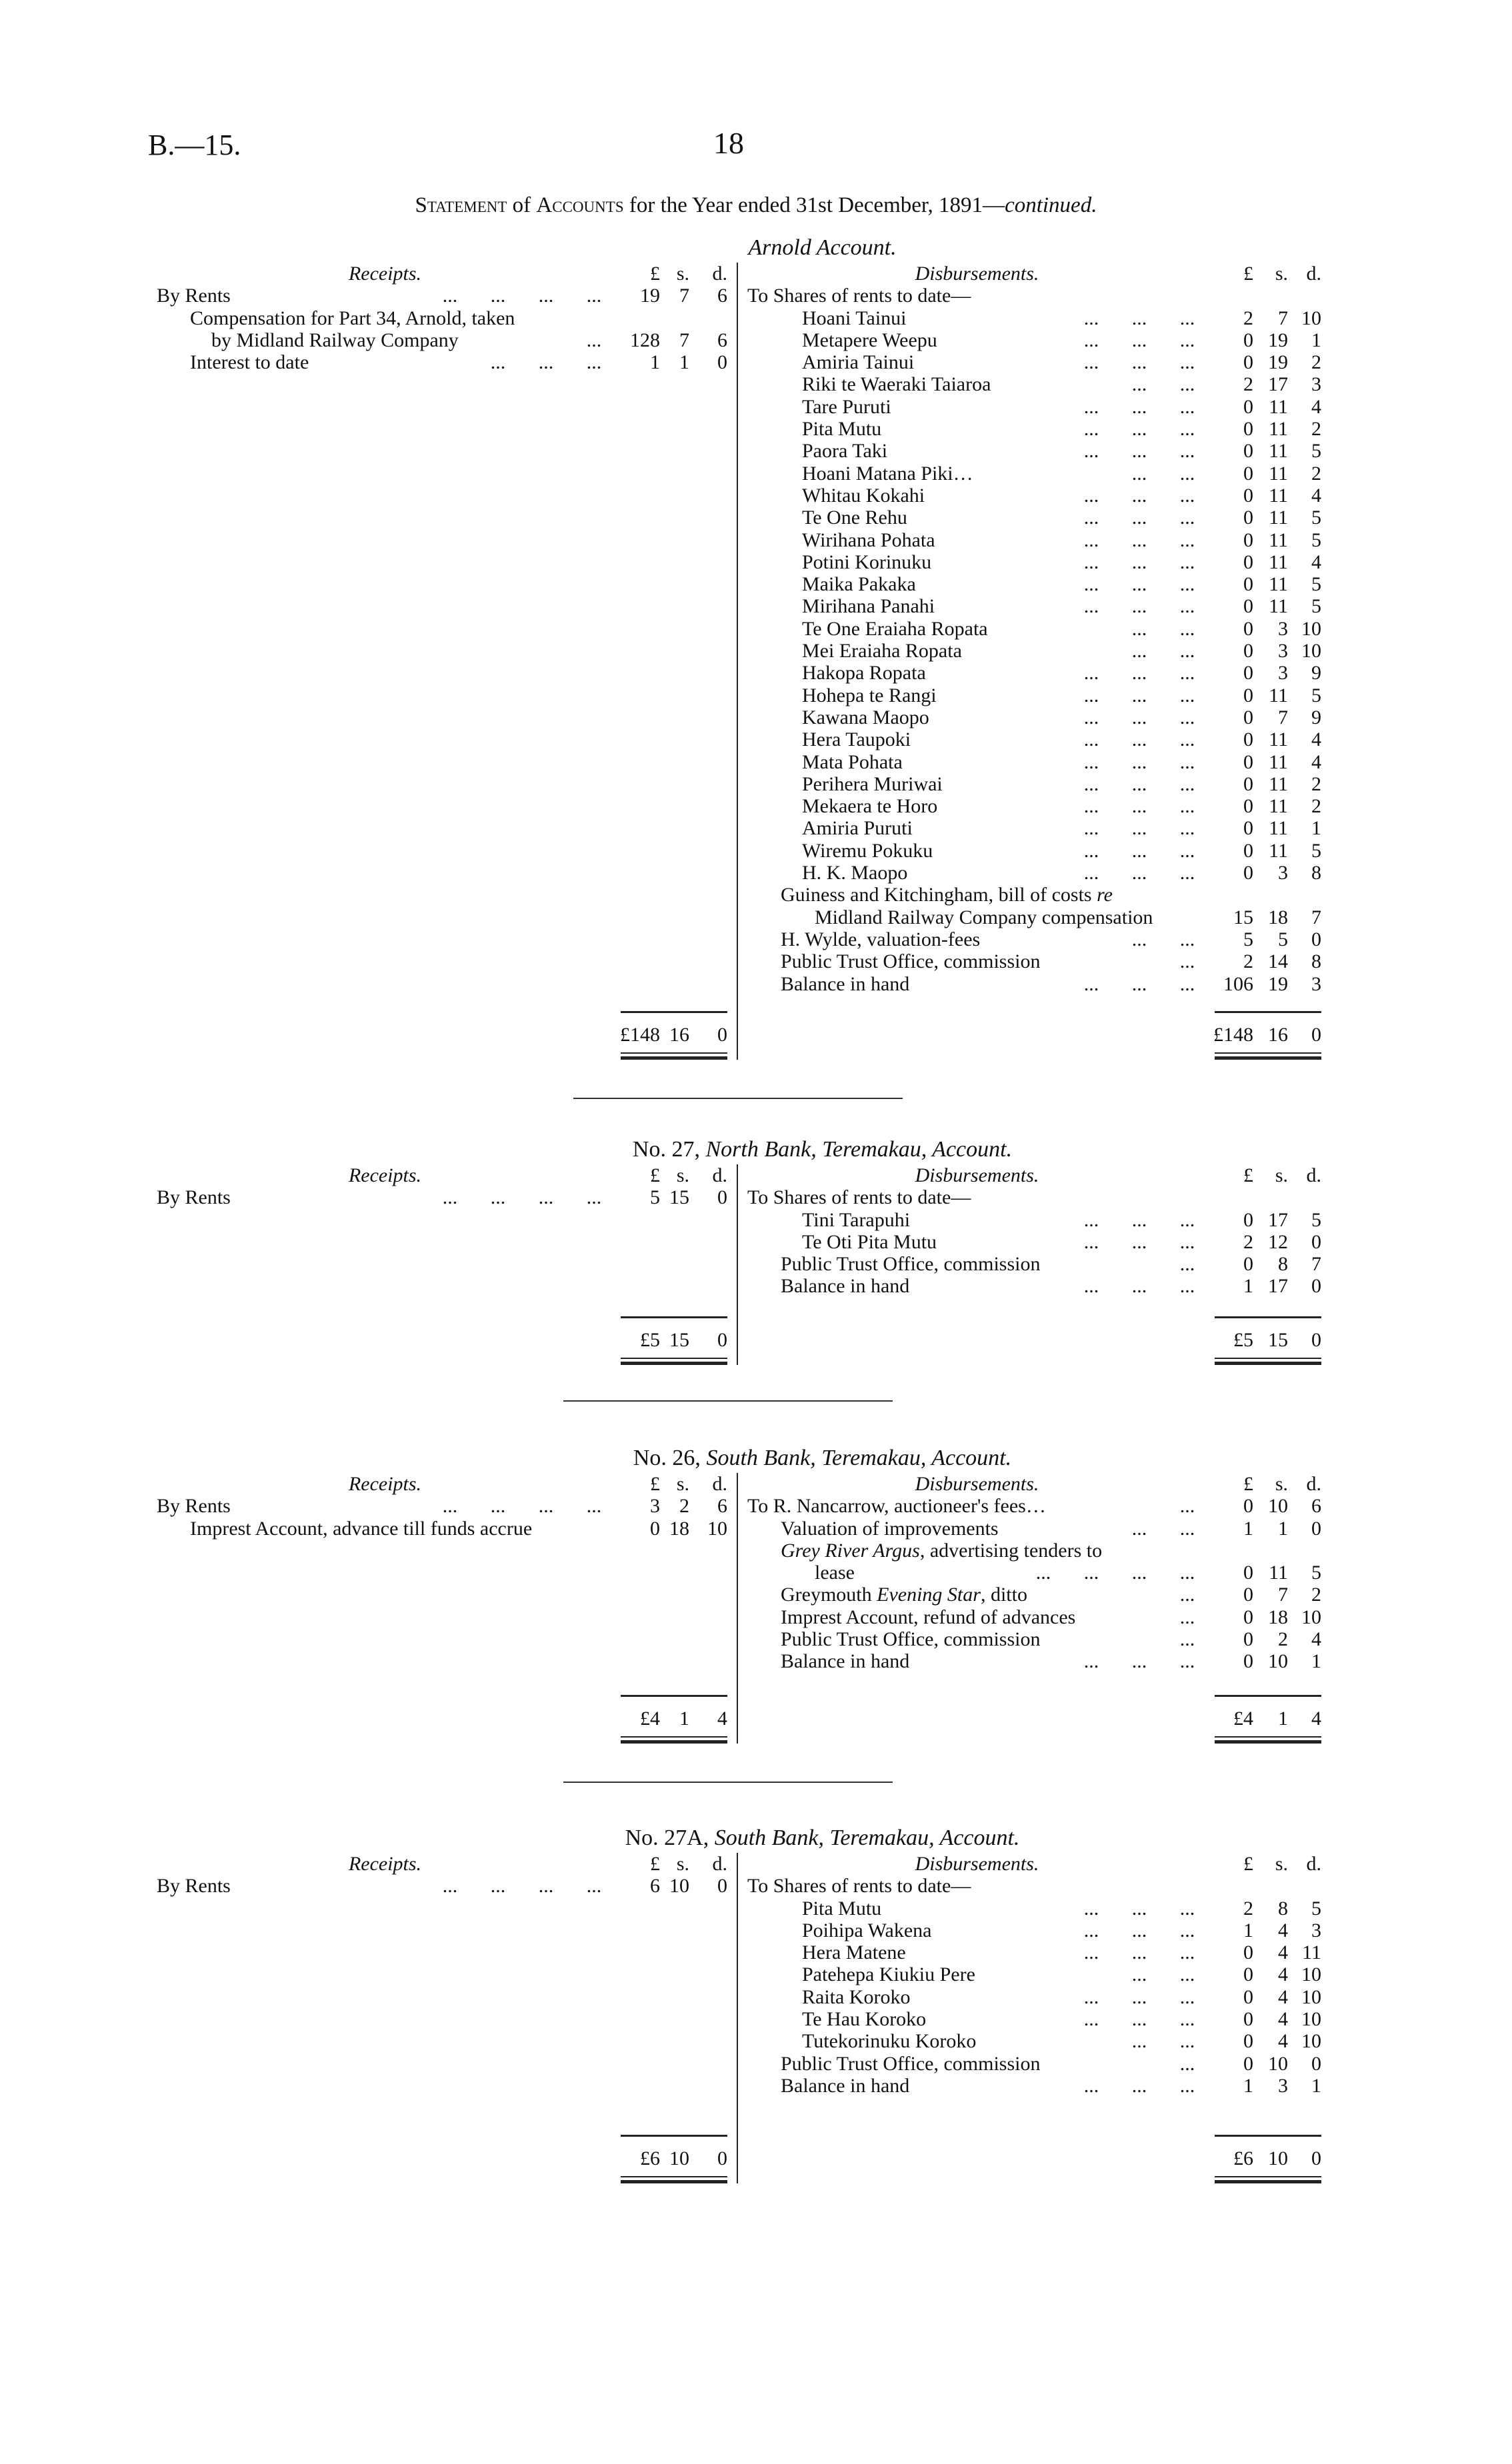 The width and height of the screenshot is (1512, 2464). Describe the element at coordinates (854, 1952) in the screenshot. I see `entry-text: Hera Matene` at that location.